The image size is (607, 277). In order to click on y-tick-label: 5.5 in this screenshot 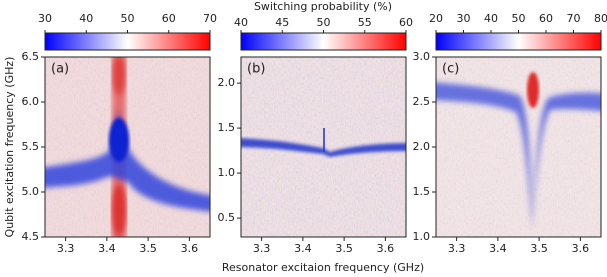, I will do `click(31, 146)`.